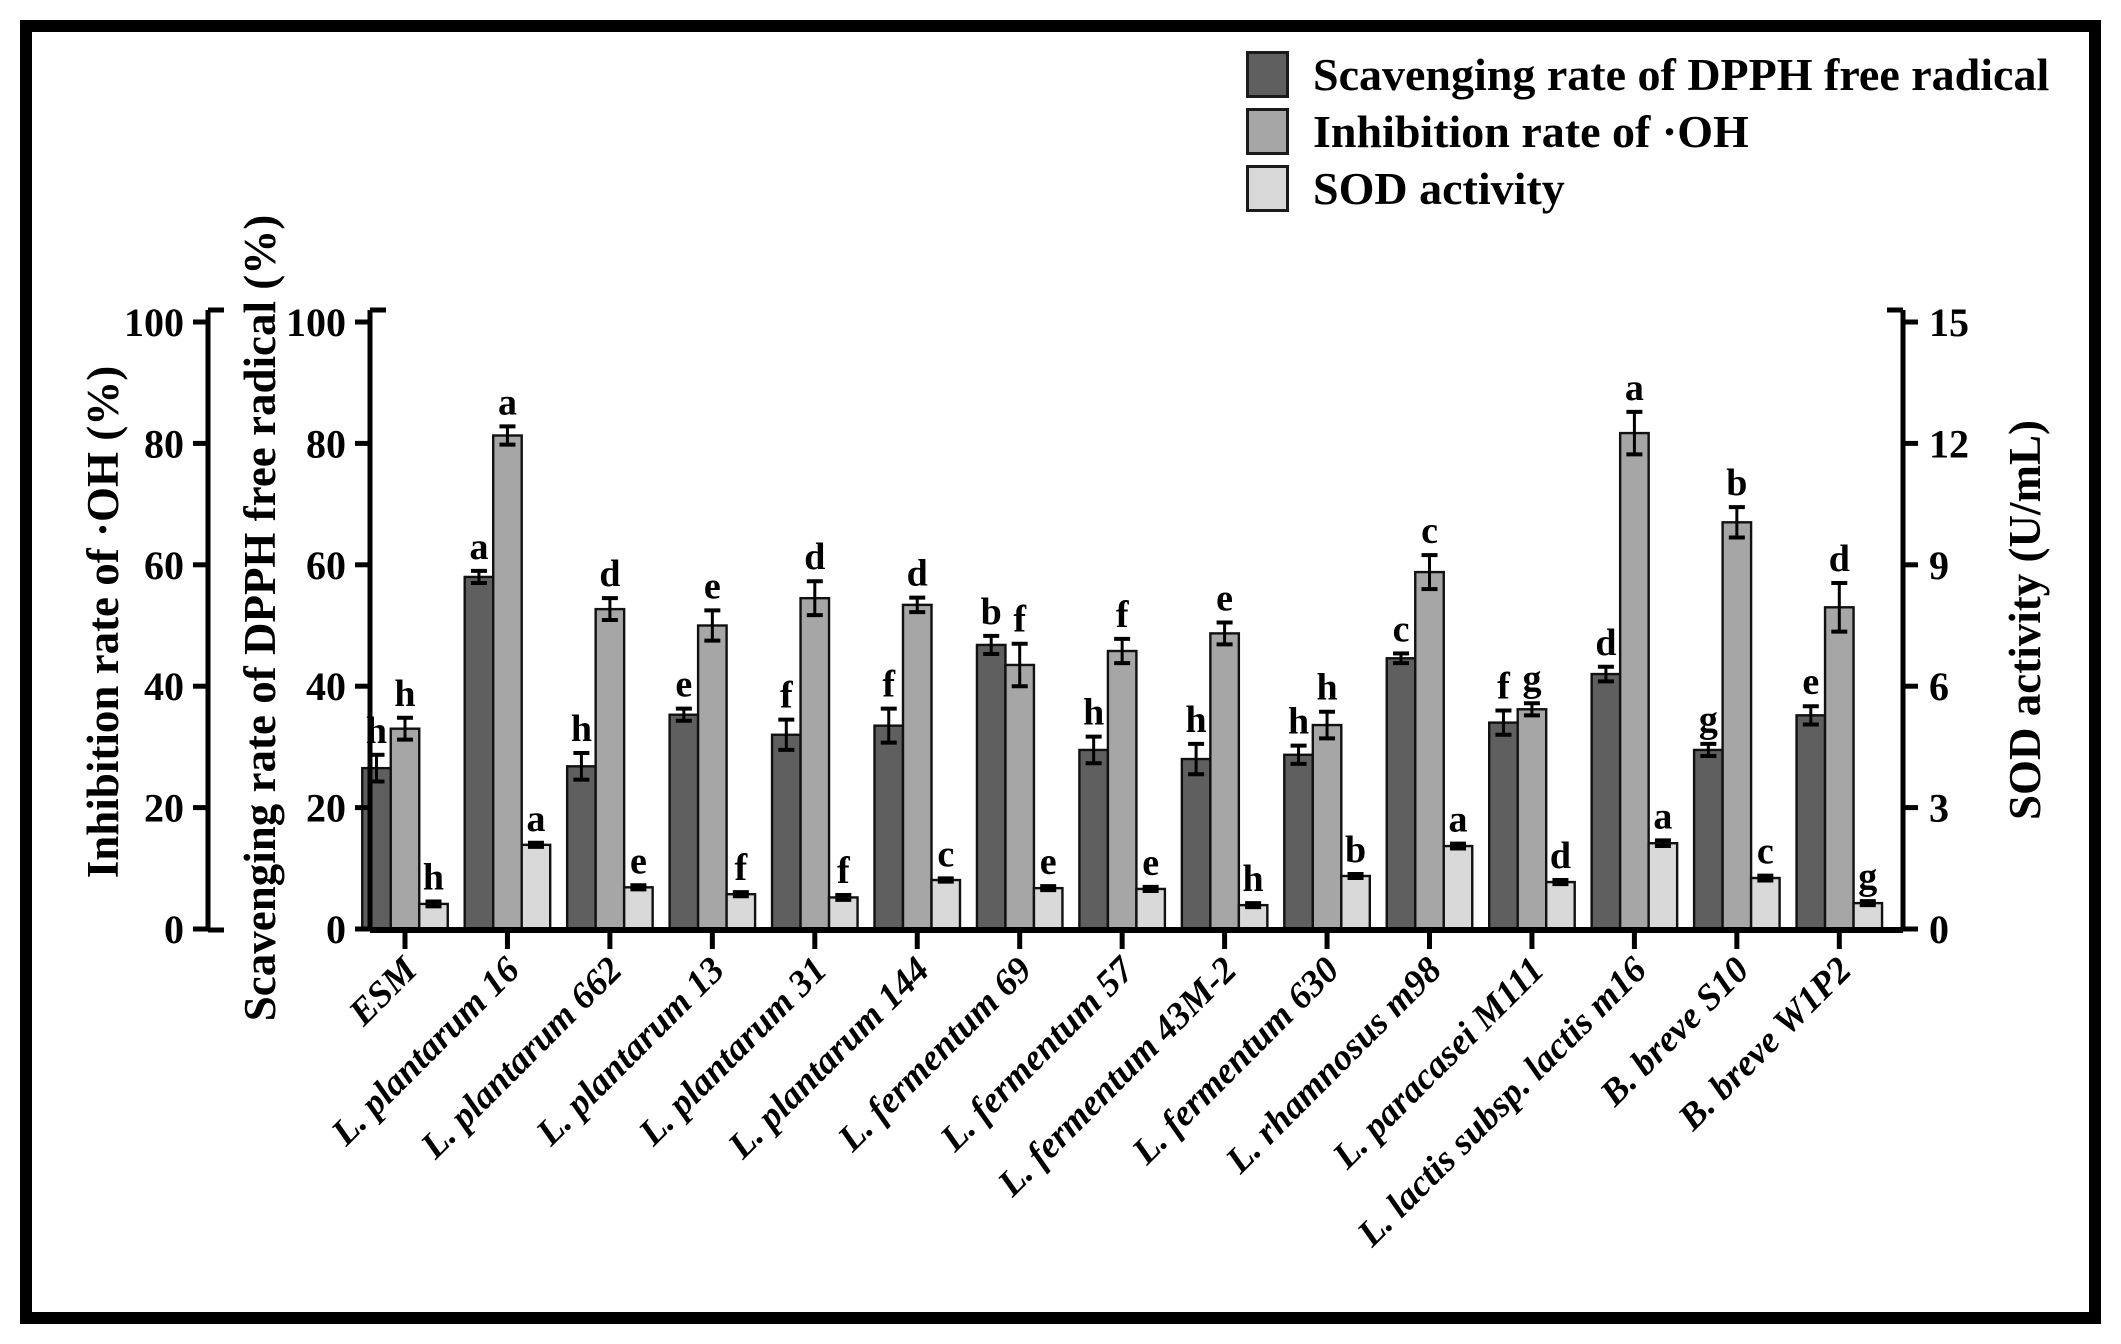 The height and width of the screenshot is (1344, 2121). I want to click on legend-item-dpph: Scavenging rate of DPPH free radical, so click(1647, 74).